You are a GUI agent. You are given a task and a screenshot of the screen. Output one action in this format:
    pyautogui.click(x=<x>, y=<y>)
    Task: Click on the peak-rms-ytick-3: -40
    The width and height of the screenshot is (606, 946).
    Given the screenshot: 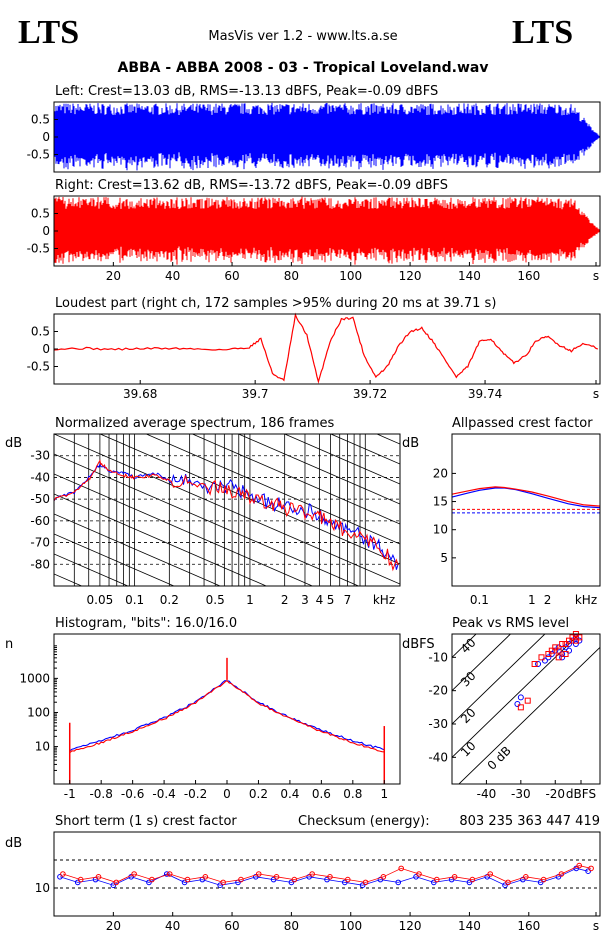 What is the action you would take?
    pyautogui.click(x=438, y=757)
    